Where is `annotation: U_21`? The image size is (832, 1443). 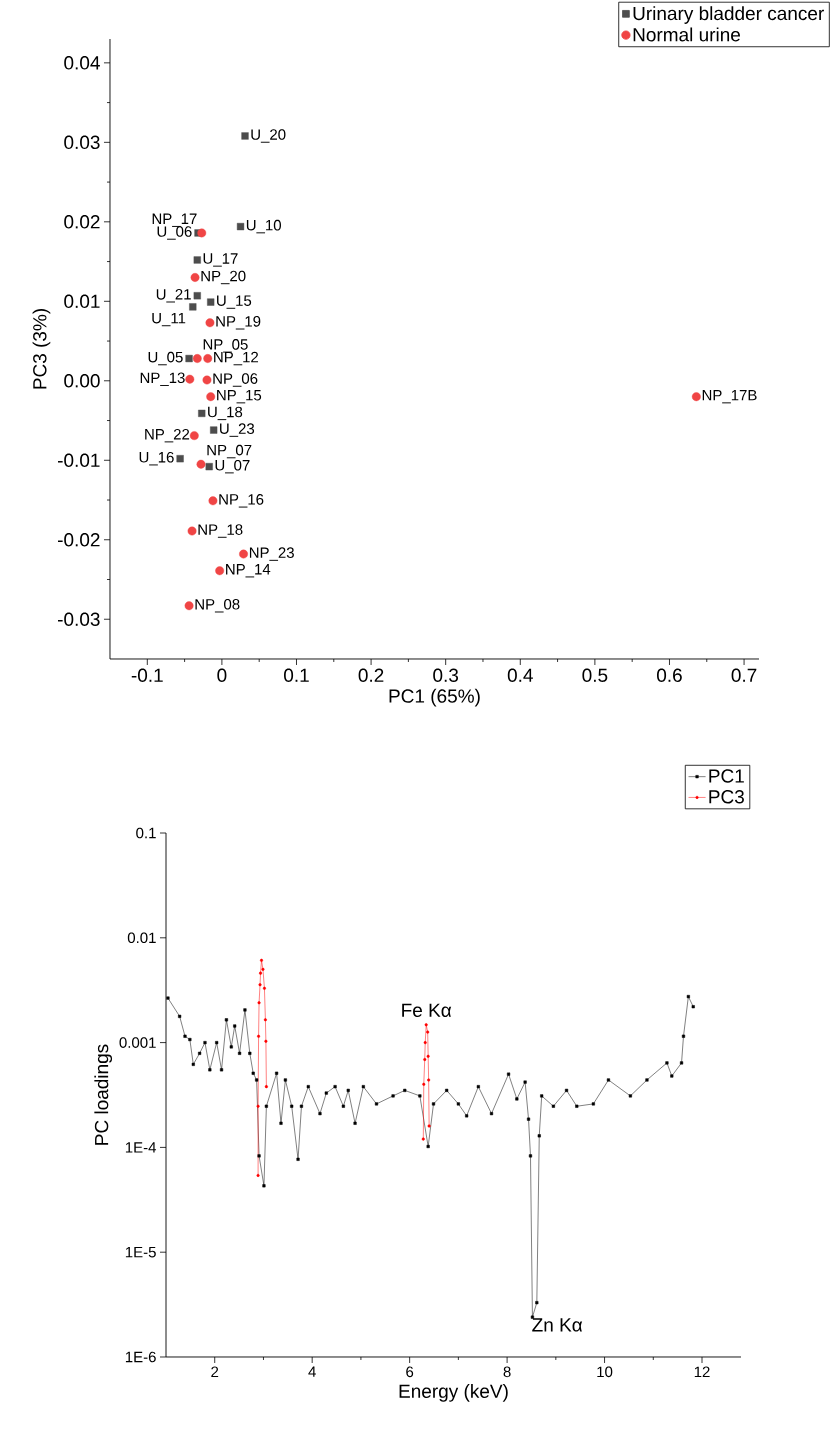
annotation: U_21 is located at coordinates (173, 296).